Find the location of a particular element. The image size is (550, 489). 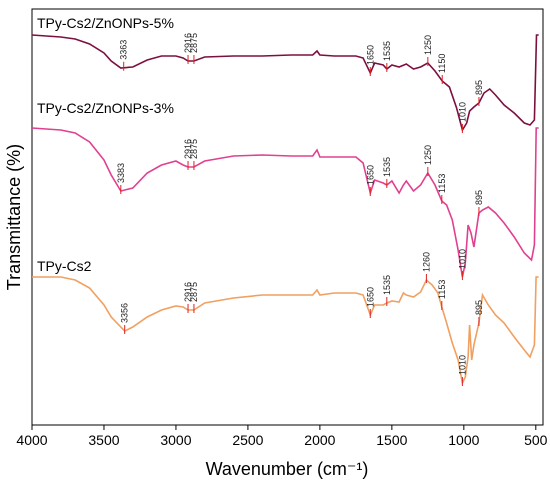

x-tick-label: 2000 is located at coordinates (319, 440).